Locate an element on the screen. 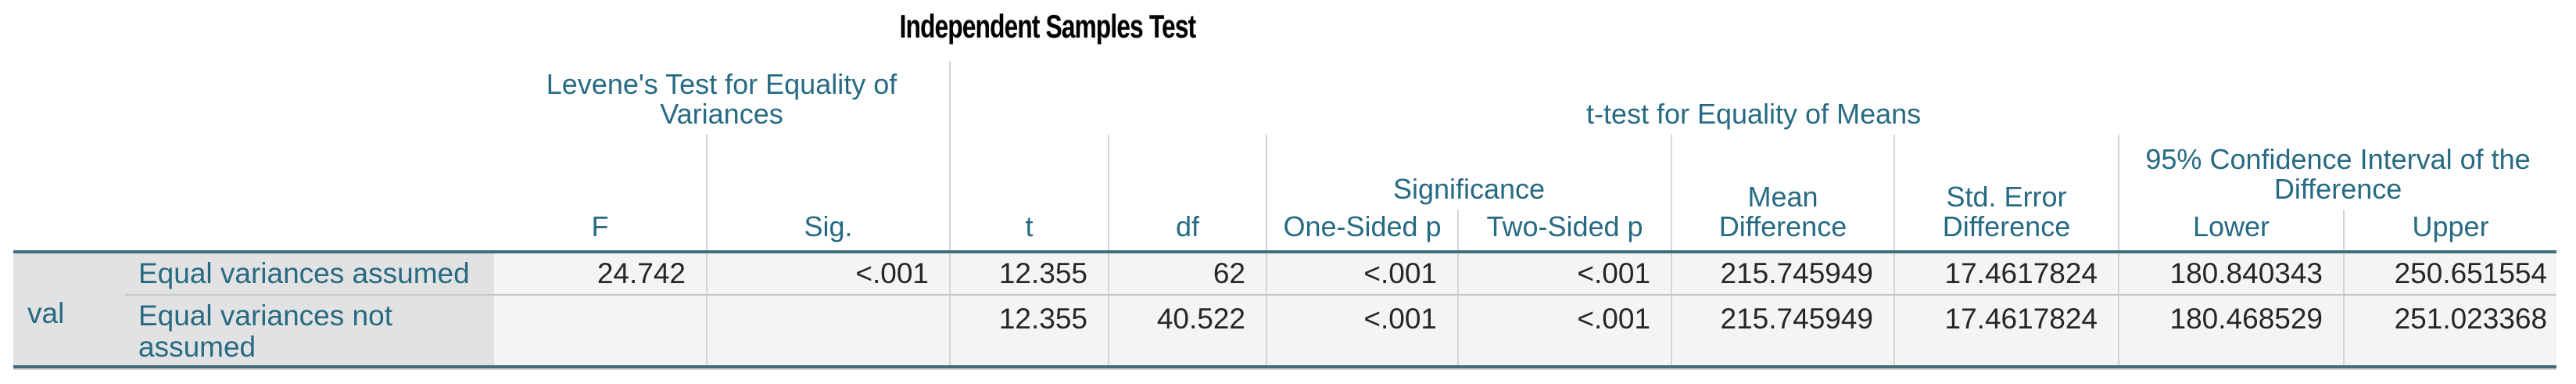  cell-lower: 180.468529 is located at coordinates (2232, 331).